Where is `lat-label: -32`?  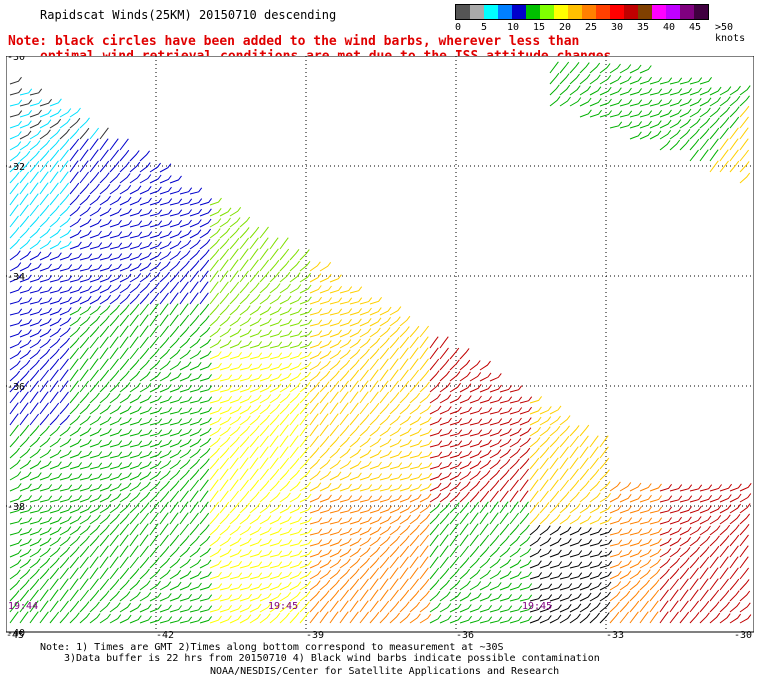
lat-label: -32 is located at coordinates (16, 167).